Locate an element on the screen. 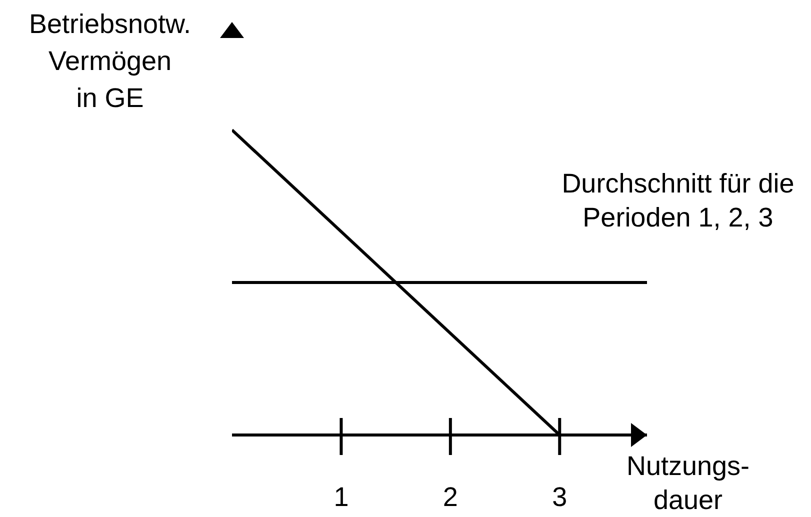 This screenshot has width=811, height=517. x-tick-label: 3 is located at coordinates (560, 497).